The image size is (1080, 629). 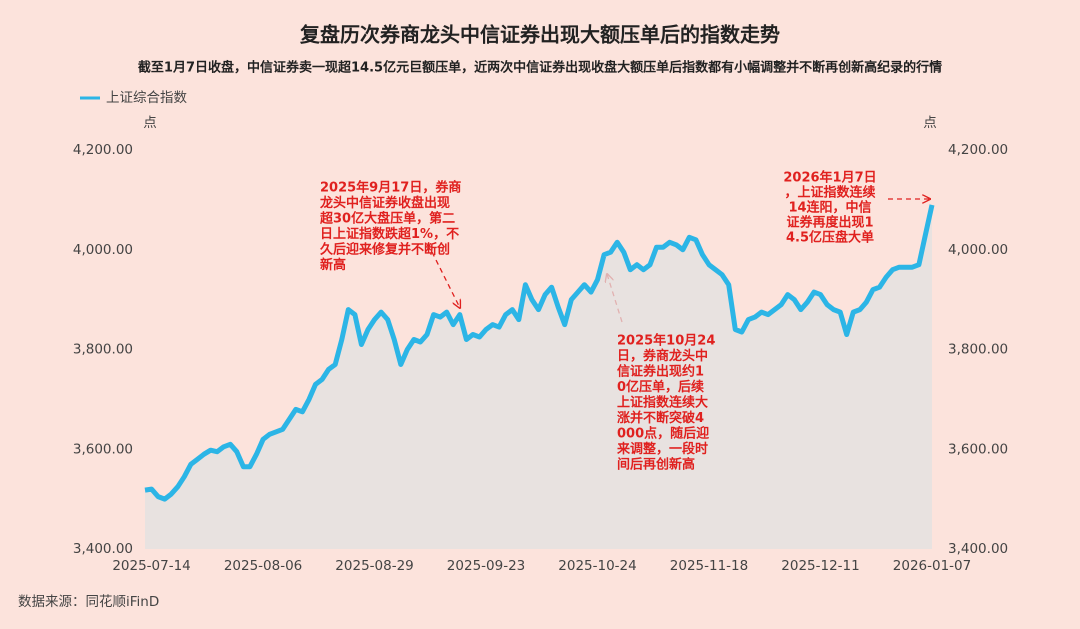 I want to click on annotation: 2025年9月17日，券商, so click(x=390, y=188).